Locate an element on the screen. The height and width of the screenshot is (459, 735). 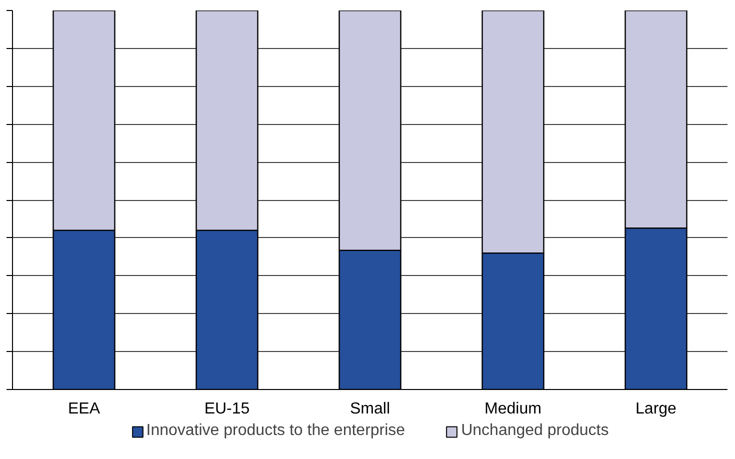
x-tick-label: EEA is located at coordinates (84, 409).